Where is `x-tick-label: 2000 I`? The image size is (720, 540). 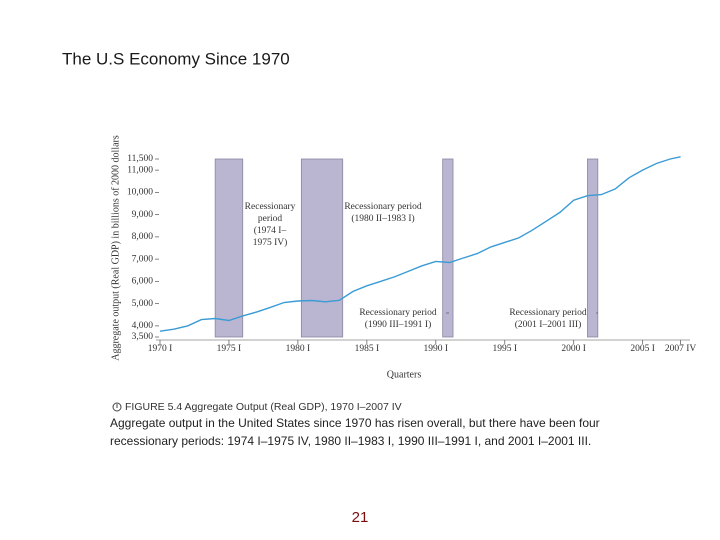
x-tick-label: 2000 I is located at coordinates (573, 349).